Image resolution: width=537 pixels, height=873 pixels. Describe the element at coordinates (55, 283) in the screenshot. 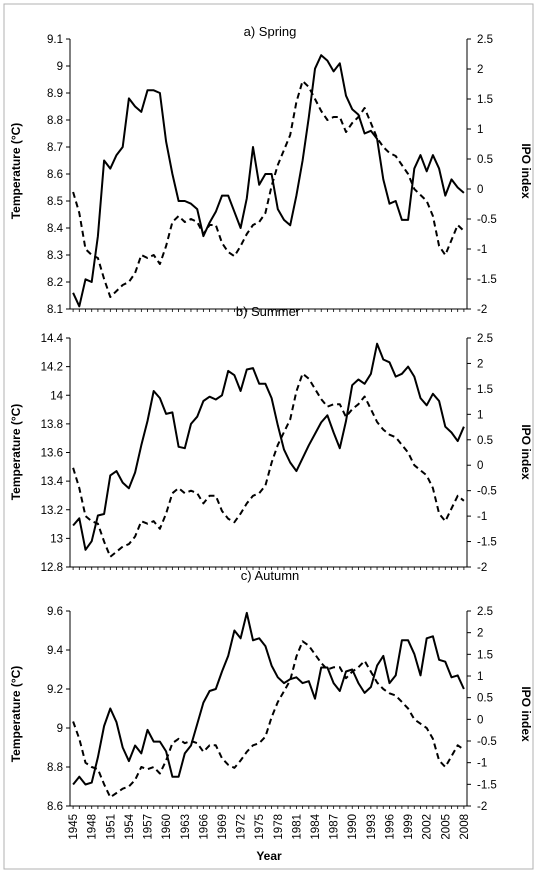

I see `y-tick-label: 8.2` at that location.